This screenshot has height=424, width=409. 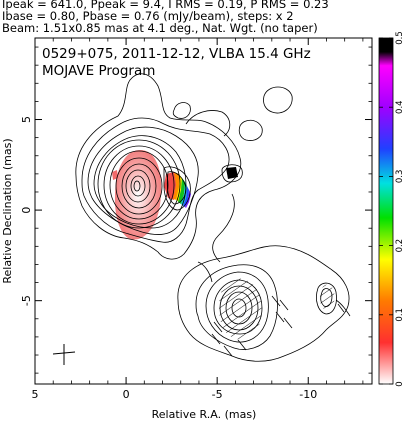 What do you see at coordinates (26, 210) in the screenshot?
I see `y-tick-label-1: 0` at bounding box center [26, 210].